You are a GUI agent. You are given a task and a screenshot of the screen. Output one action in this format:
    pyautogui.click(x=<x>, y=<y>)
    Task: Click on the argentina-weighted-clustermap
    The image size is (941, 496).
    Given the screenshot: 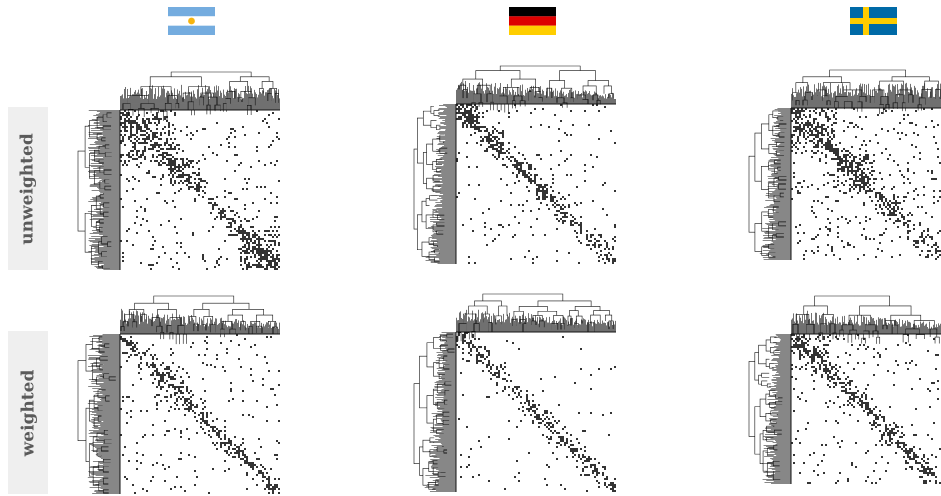 What is the action you would take?
    pyautogui.click(x=177, y=393)
    